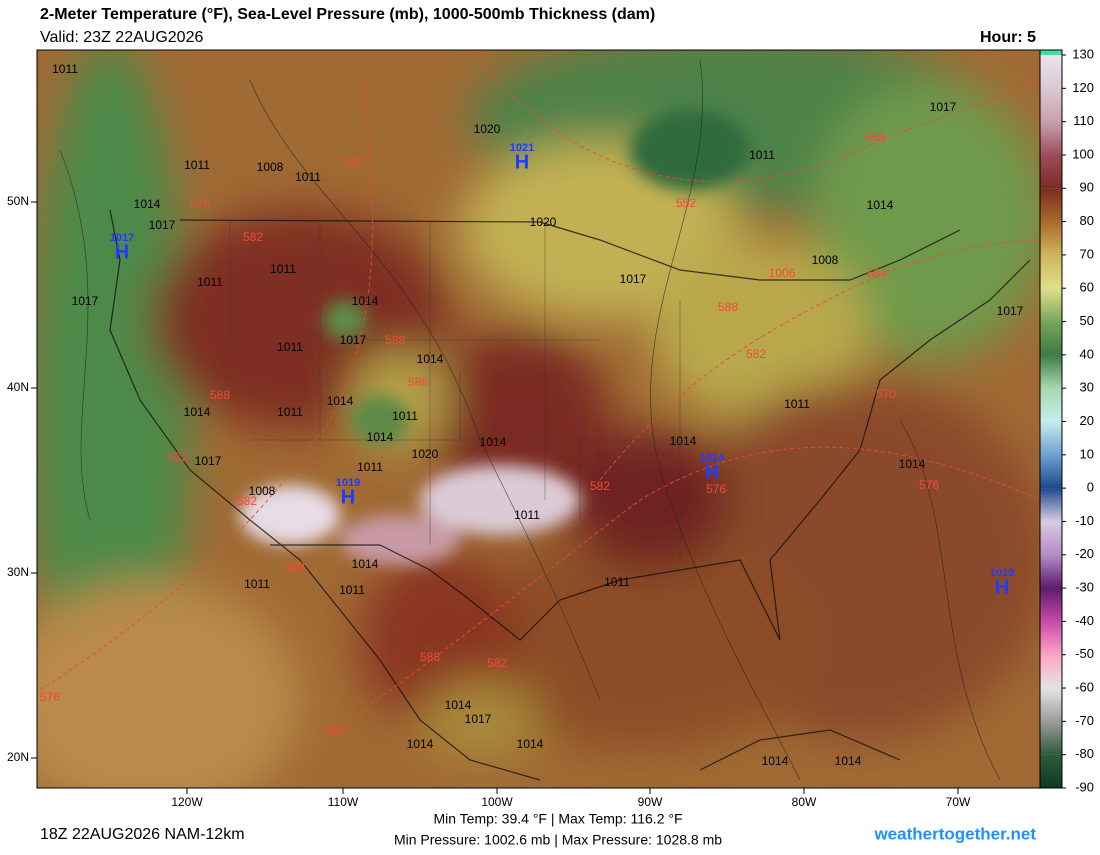 Image resolution: width=1100 pixels, height=855 pixels. I want to click on isobar-label: 1008, so click(262, 491).